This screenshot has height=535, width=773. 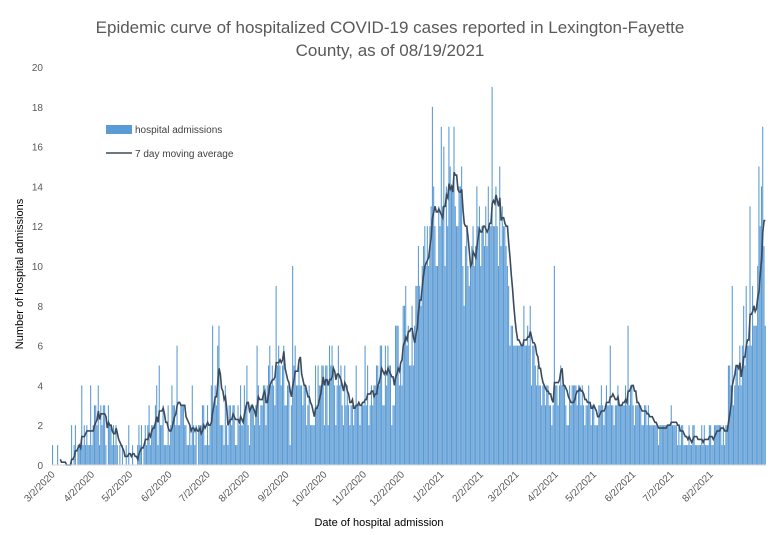 What do you see at coordinates (235, 487) in the screenshot?
I see `x-tick-label: 8/2/2020` at bounding box center [235, 487].